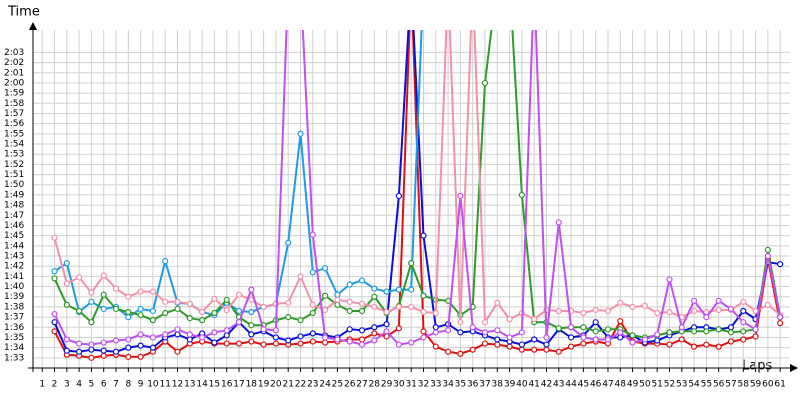 The image size is (800, 400). What do you see at coordinates (681, 385) in the screenshot?
I see `x-tick-label: 53` at bounding box center [681, 385].